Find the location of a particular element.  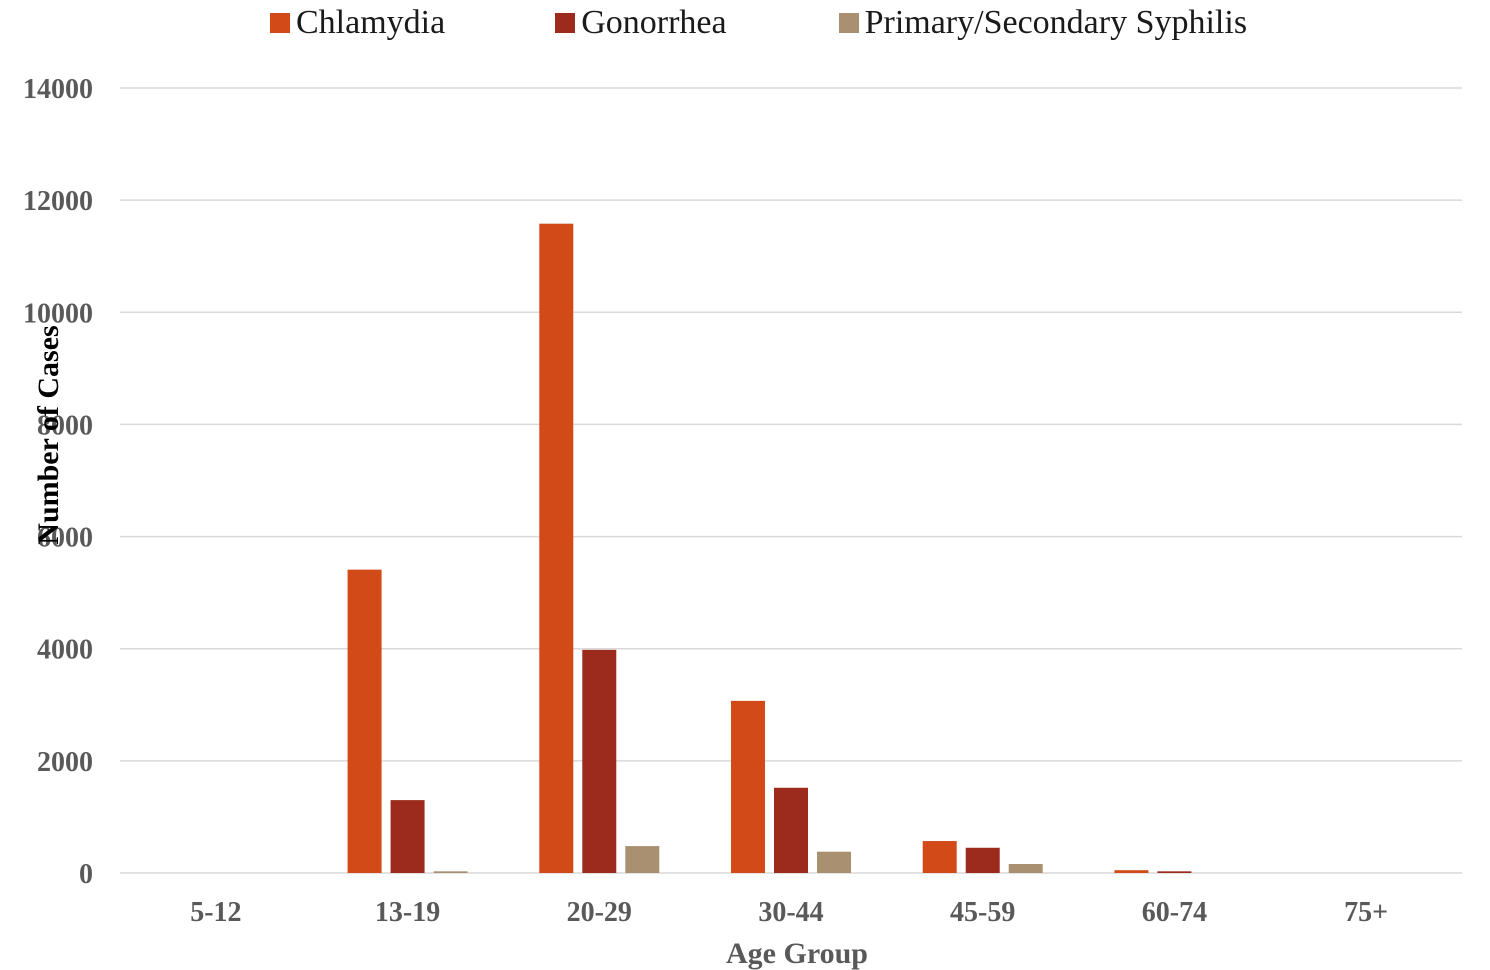

legend-item-syphilis: Primary/Secondary Syphilis is located at coordinates (1043, 23).